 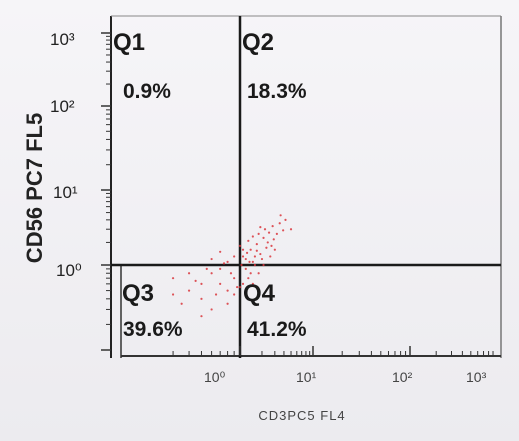 I want to click on y-tick-label-10: 10¹, so click(x=65, y=192).